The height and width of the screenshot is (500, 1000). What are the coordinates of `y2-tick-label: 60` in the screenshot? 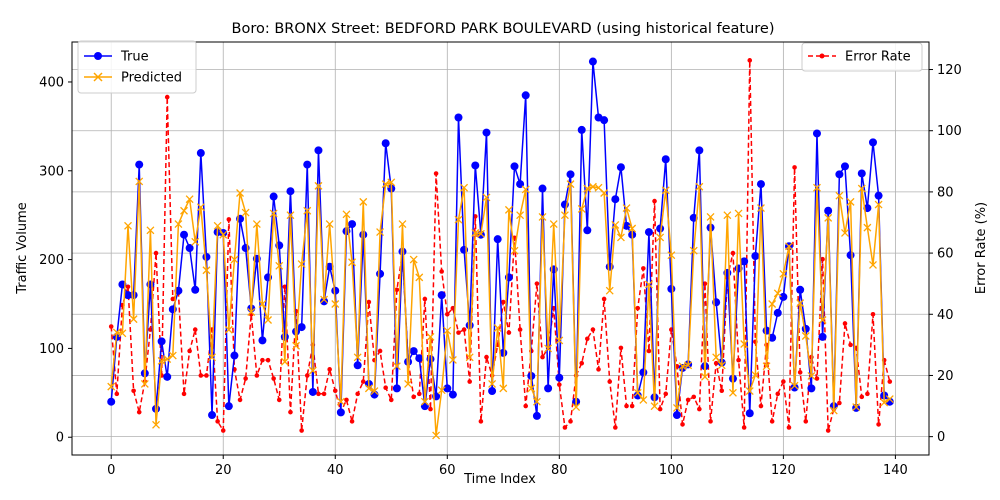 It's located at (945, 254).